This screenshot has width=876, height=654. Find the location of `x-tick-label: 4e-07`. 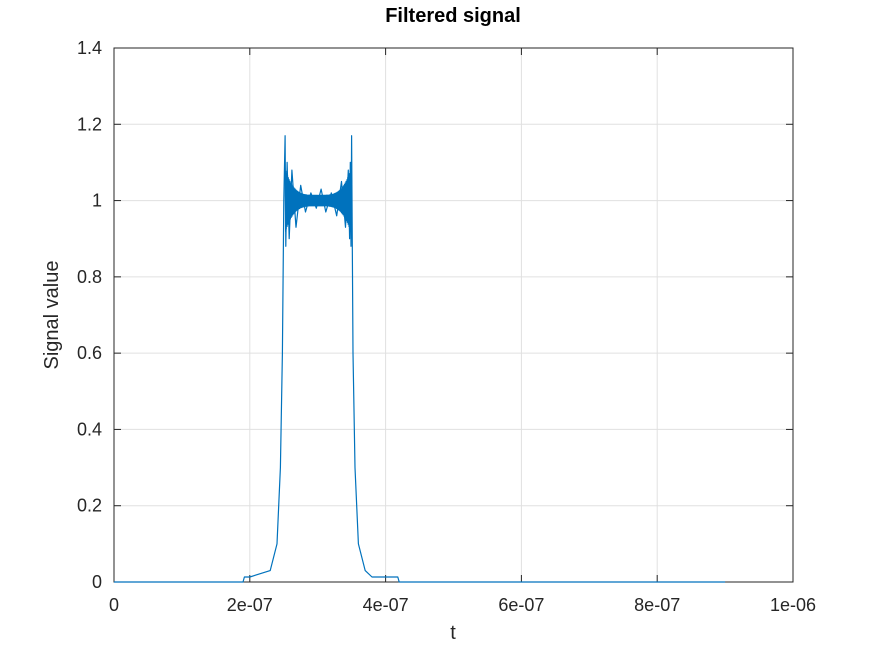

x-tick-label: 4e-07 is located at coordinates (386, 605).